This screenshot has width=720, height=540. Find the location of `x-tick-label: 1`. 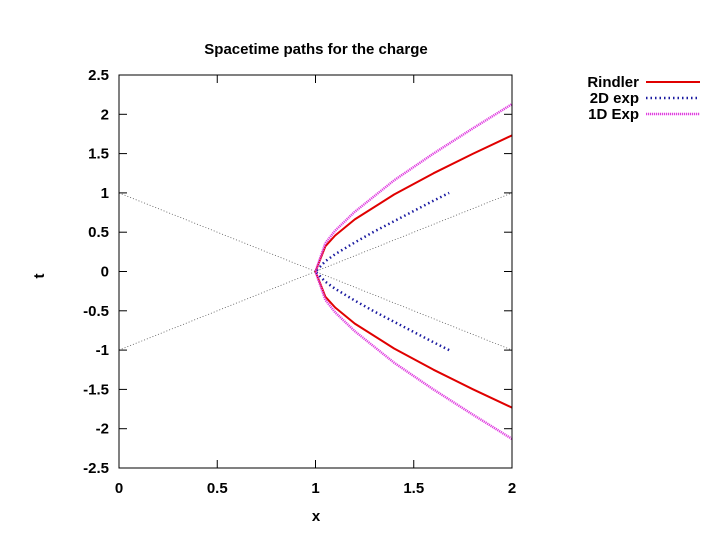

x-tick-label: 1 is located at coordinates (315, 488).